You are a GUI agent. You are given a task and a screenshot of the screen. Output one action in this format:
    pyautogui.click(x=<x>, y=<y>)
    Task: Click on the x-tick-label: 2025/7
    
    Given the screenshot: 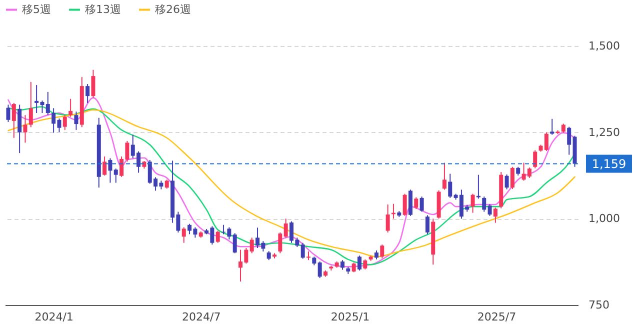 What is the action you would take?
    pyautogui.click(x=496, y=317)
    